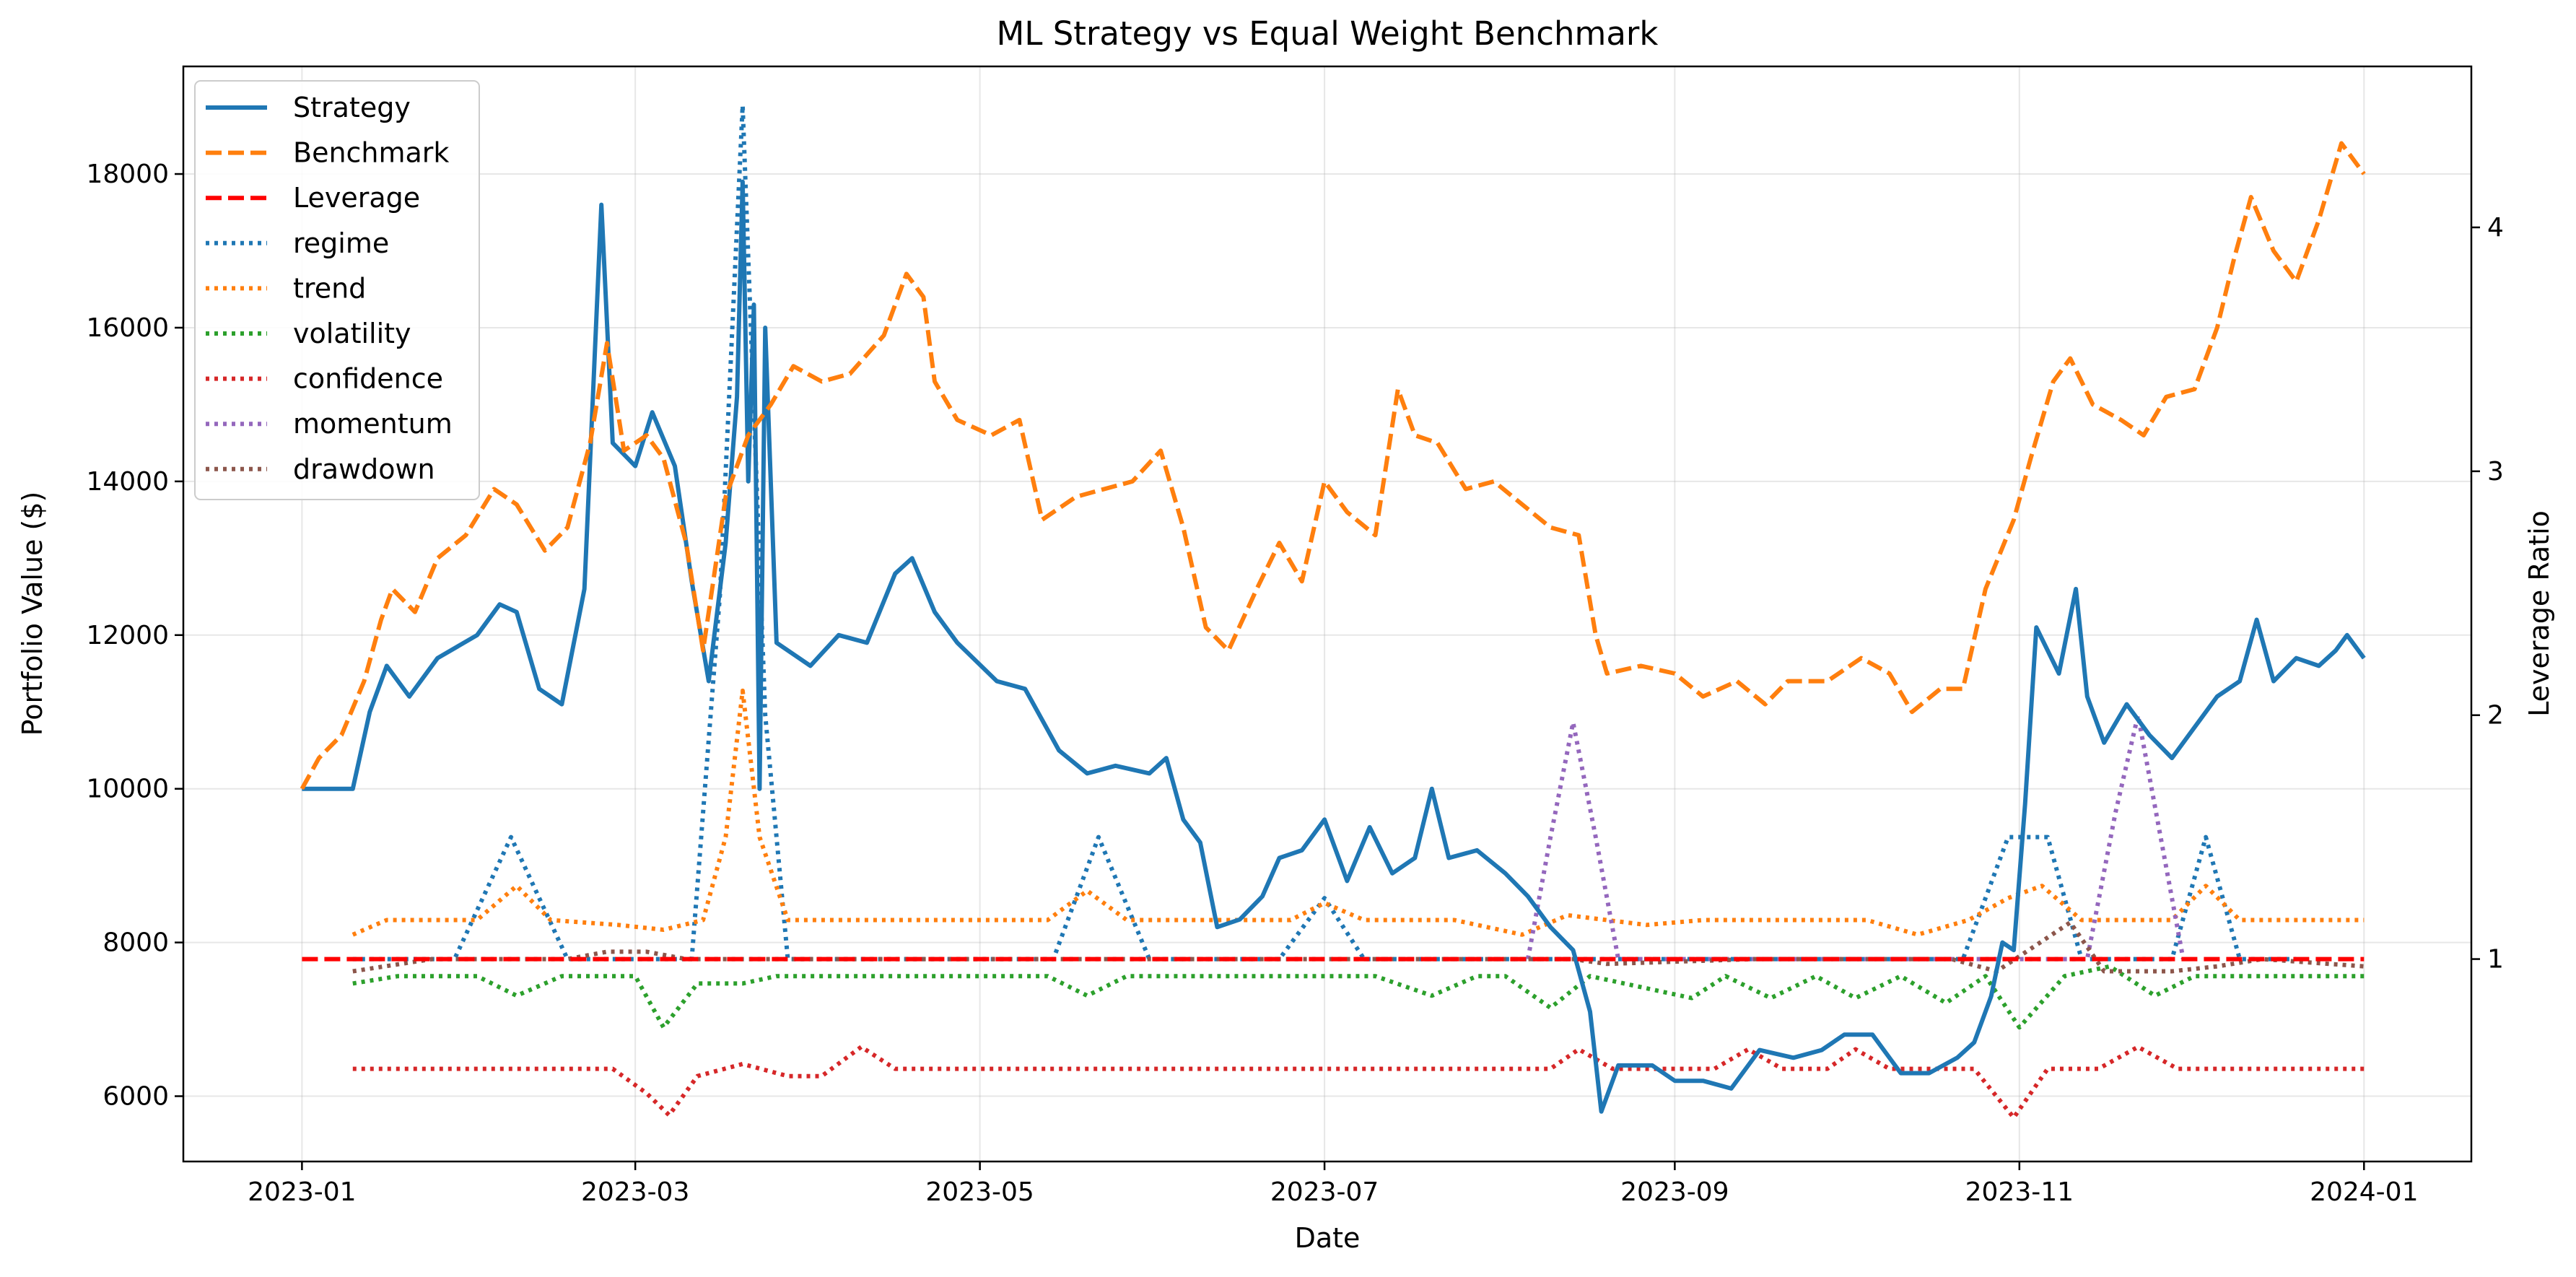 Image resolution: width=2576 pixels, height=1277 pixels. What do you see at coordinates (2495, 960) in the screenshot?
I see `y2-tick-label: 1` at bounding box center [2495, 960].